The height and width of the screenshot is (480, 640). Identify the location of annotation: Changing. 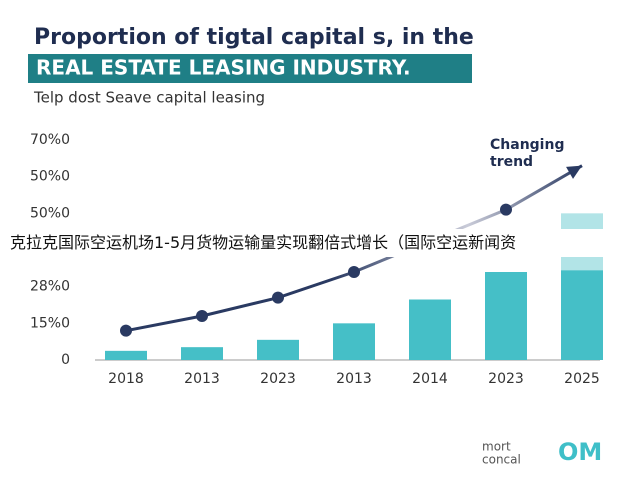
(527, 145).